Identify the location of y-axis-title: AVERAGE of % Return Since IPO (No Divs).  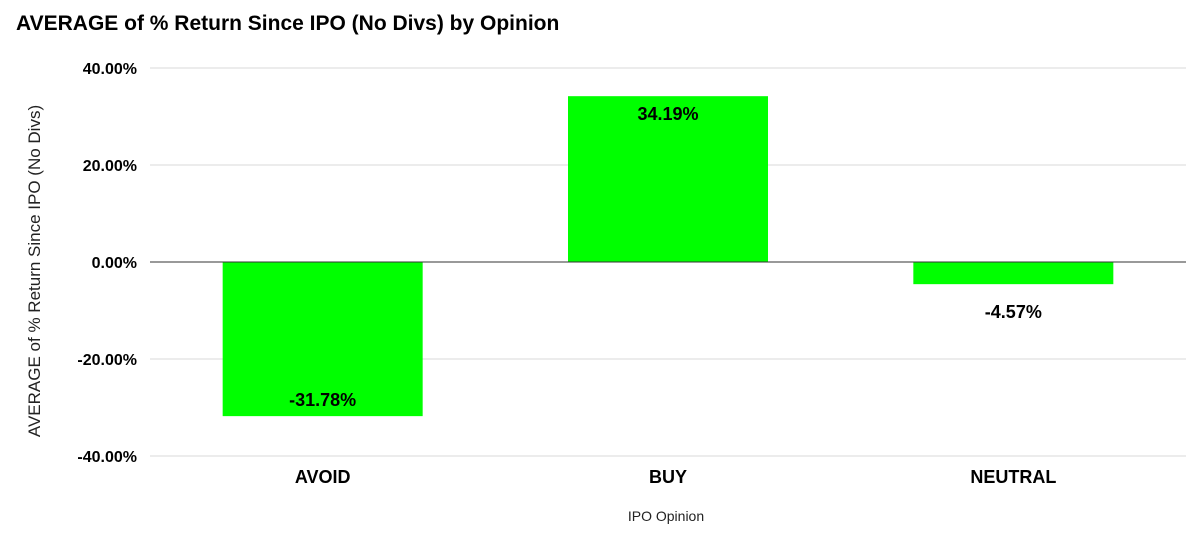
(34, 271).